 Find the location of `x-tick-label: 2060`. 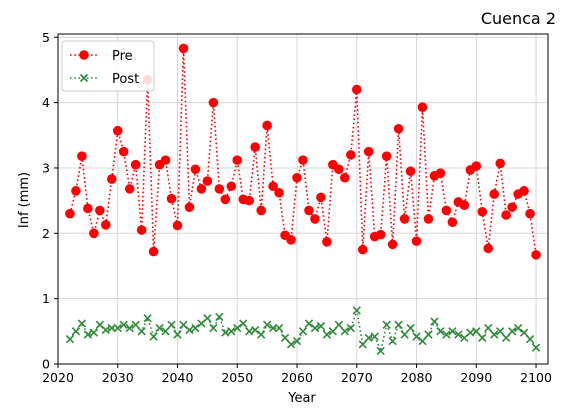

x-tick-label: 2060 is located at coordinates (297, 377).